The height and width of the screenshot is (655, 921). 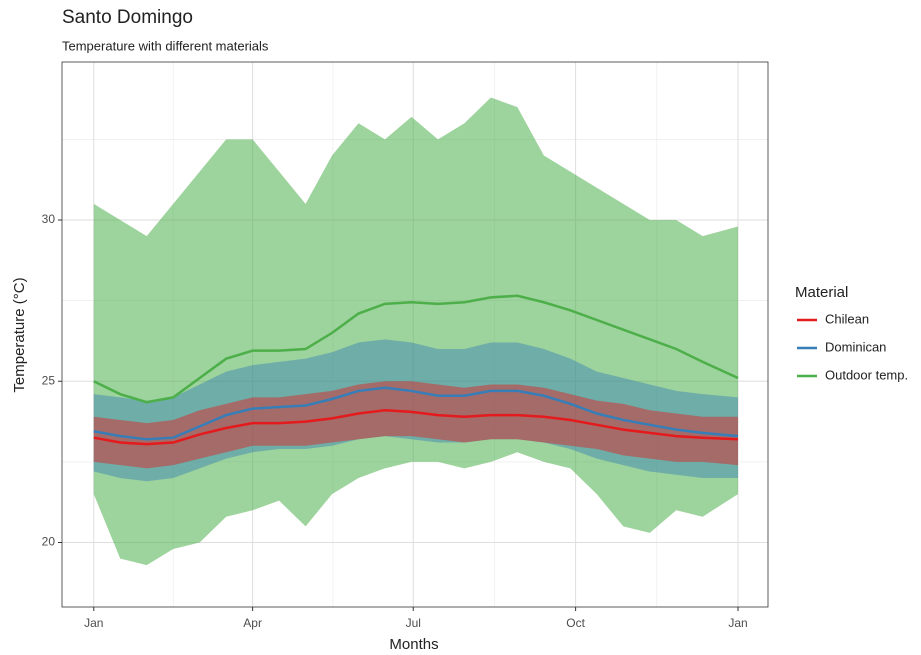 I want to click on legend-label: Outdoor temp., so click(x=866, y=374).